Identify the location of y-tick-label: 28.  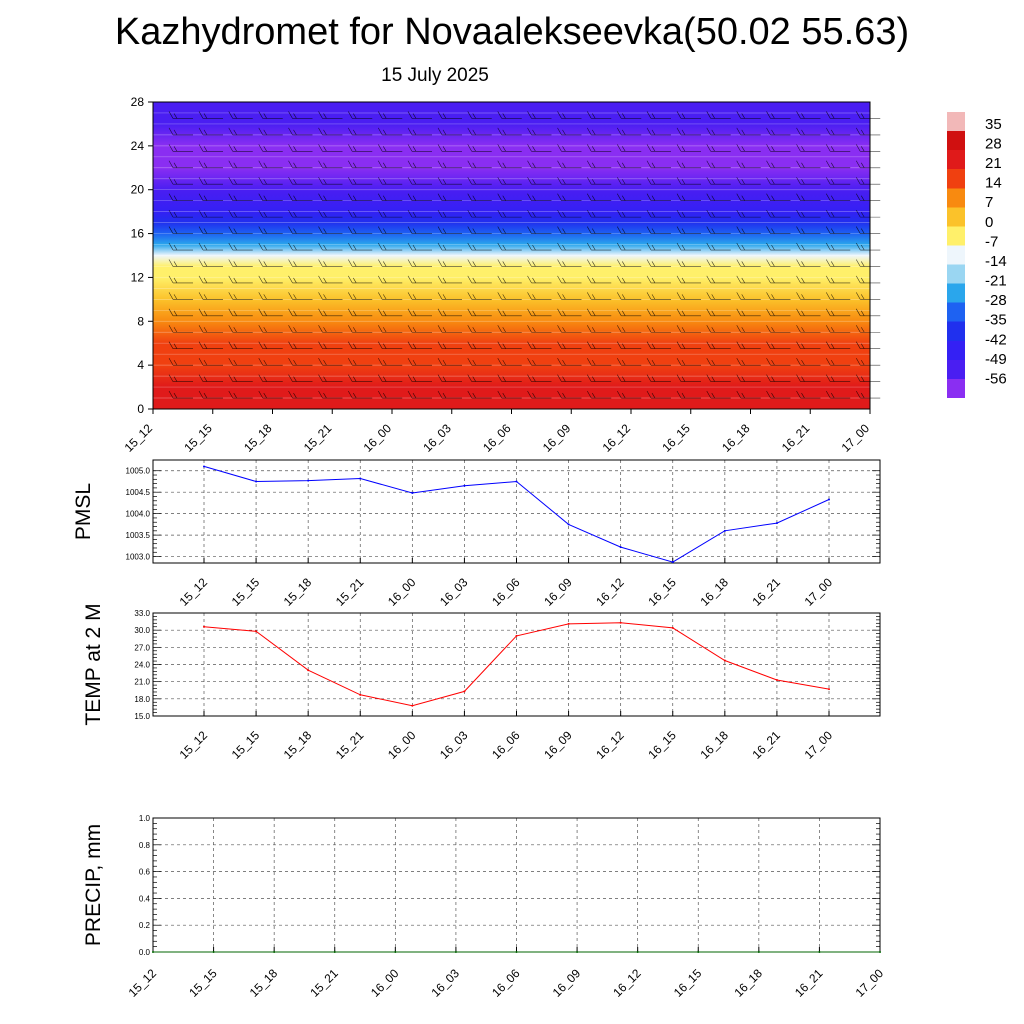
(138, 102).